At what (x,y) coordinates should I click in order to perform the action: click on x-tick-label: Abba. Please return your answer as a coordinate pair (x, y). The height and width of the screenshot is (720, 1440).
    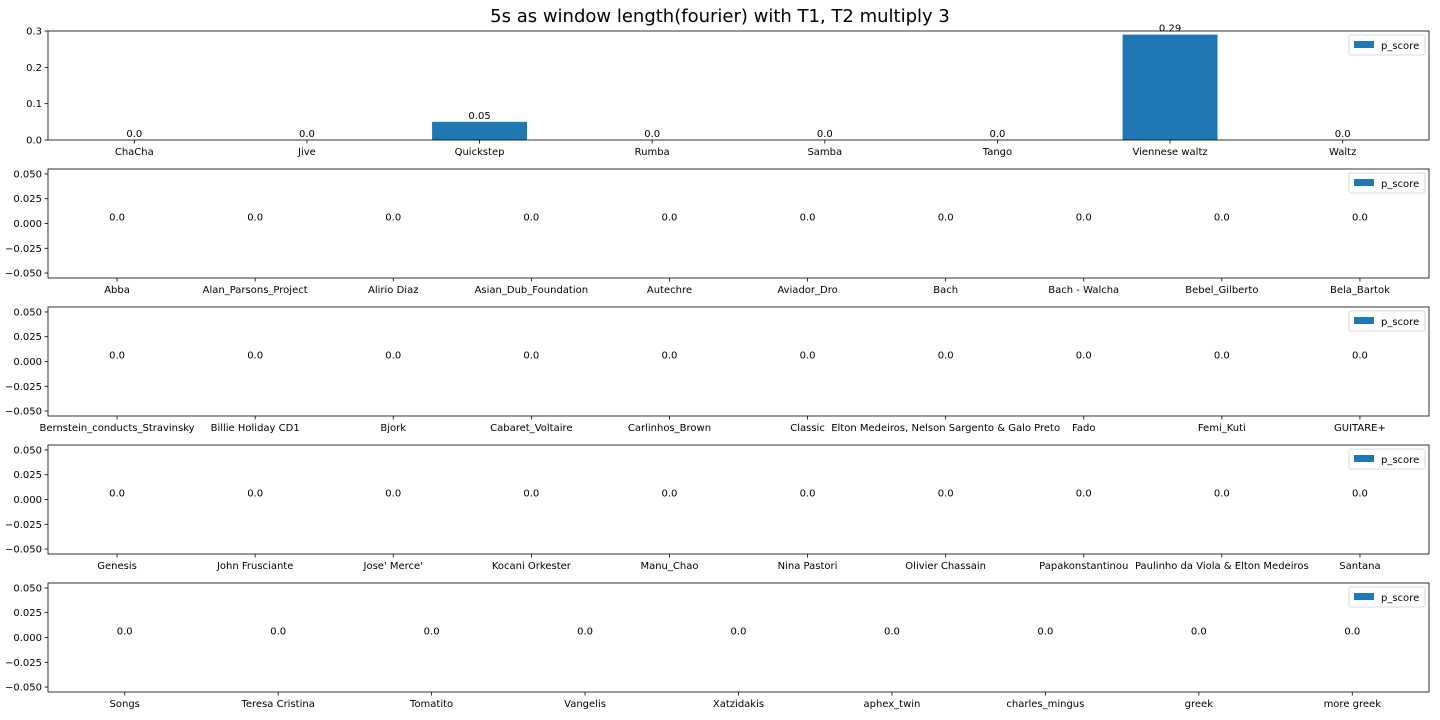
    Looking at the image, I should click on (117, 290).